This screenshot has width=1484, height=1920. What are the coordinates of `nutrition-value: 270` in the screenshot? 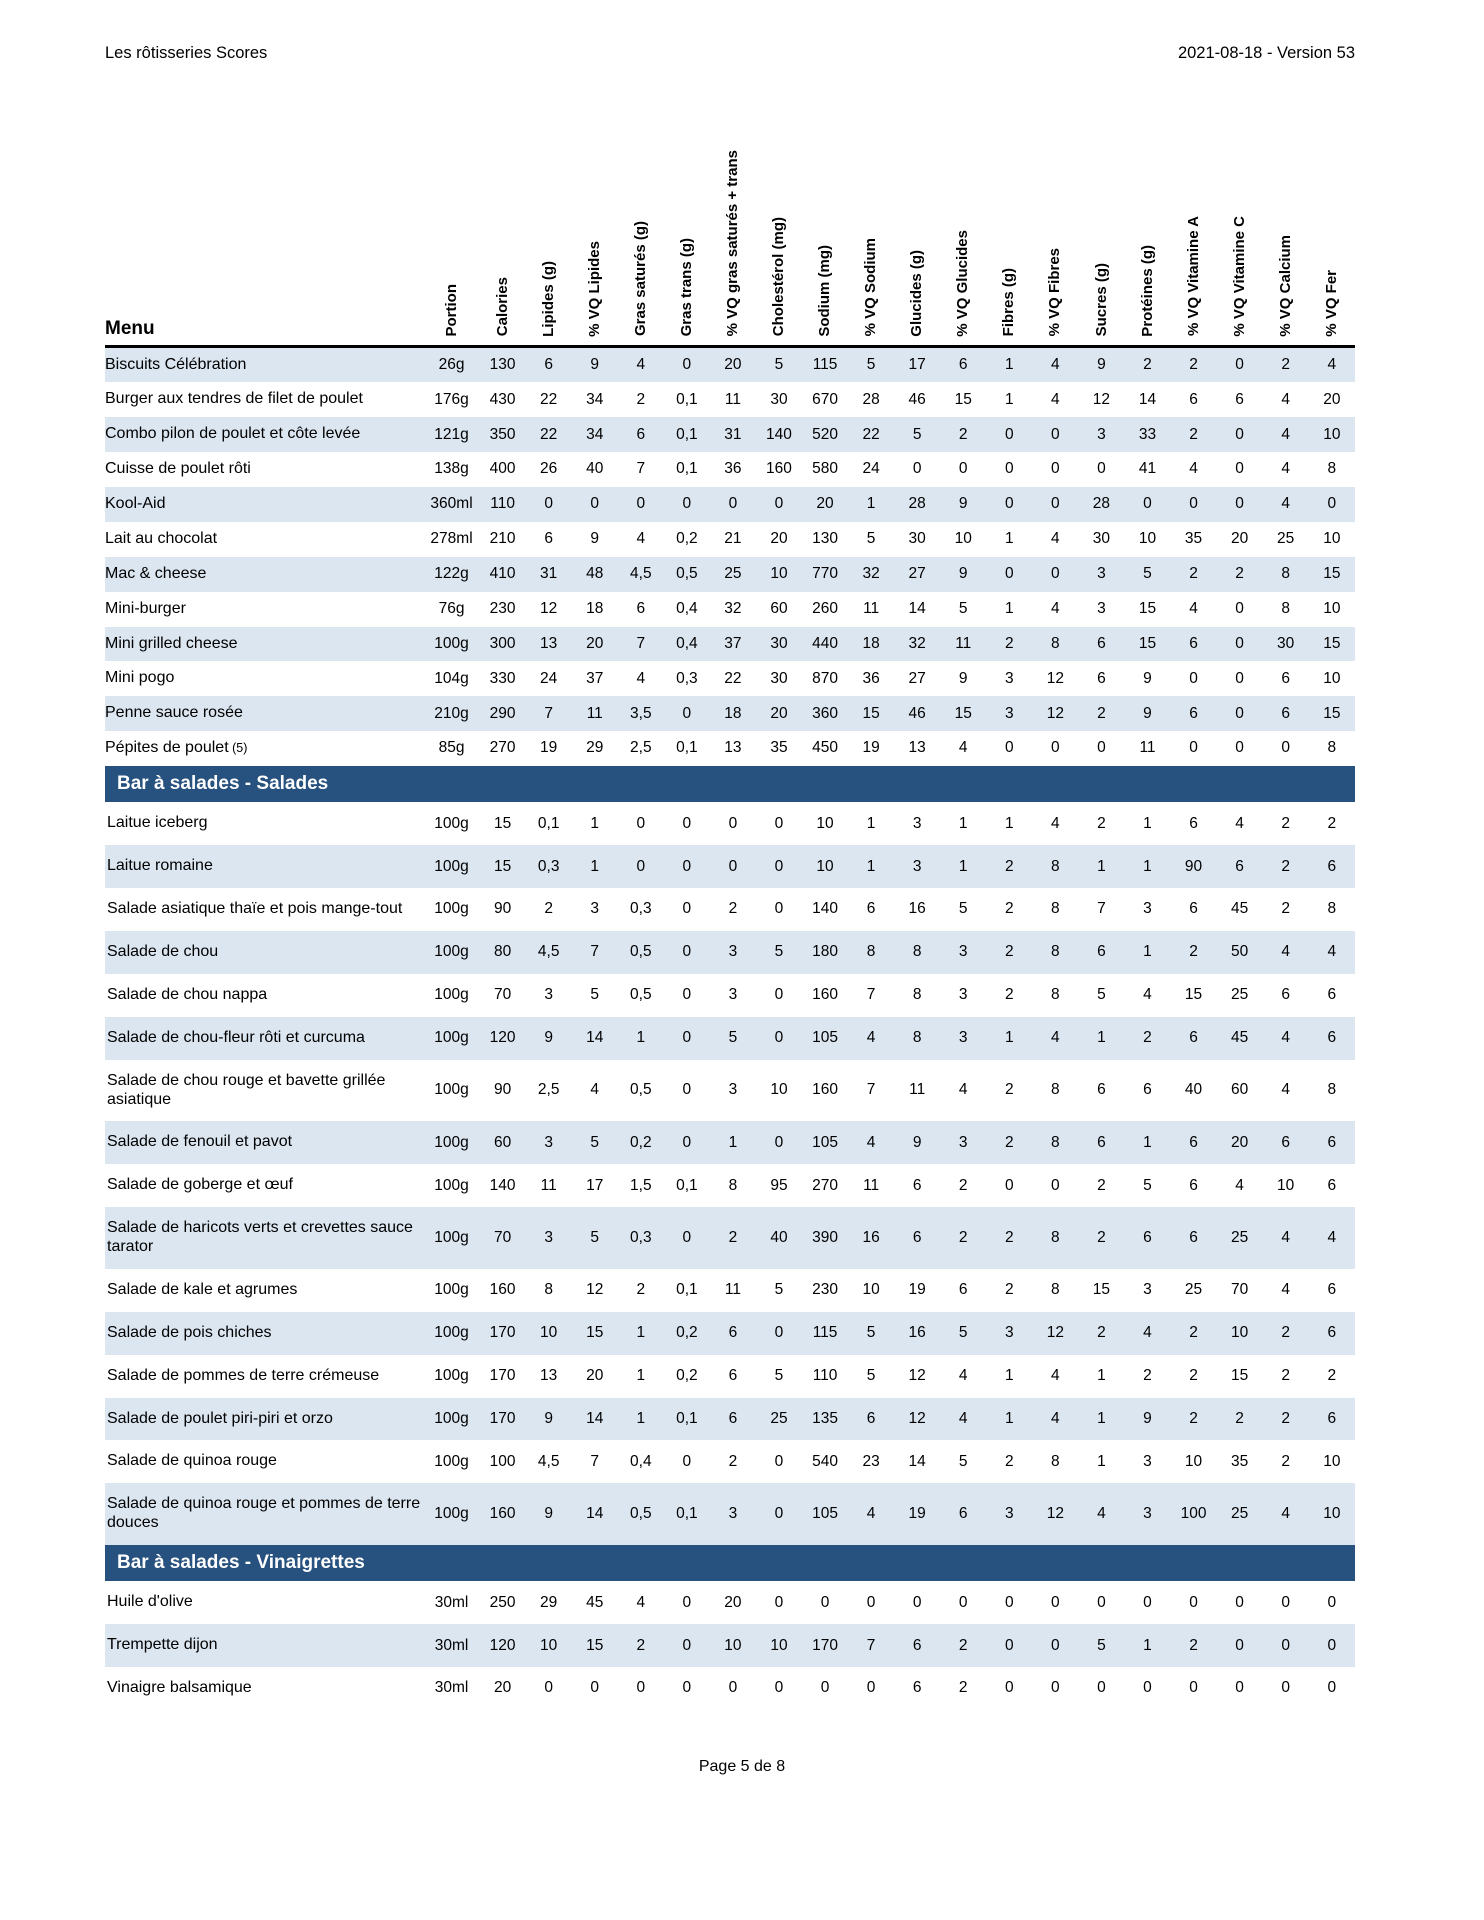 It's located at (502, 748).